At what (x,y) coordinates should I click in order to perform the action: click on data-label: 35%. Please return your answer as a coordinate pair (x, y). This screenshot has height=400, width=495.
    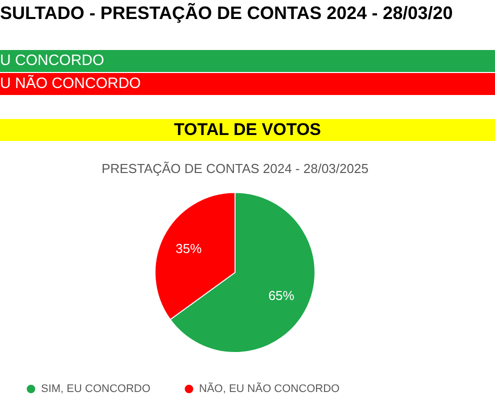
    Looking at the image, I should click on (189, 248).